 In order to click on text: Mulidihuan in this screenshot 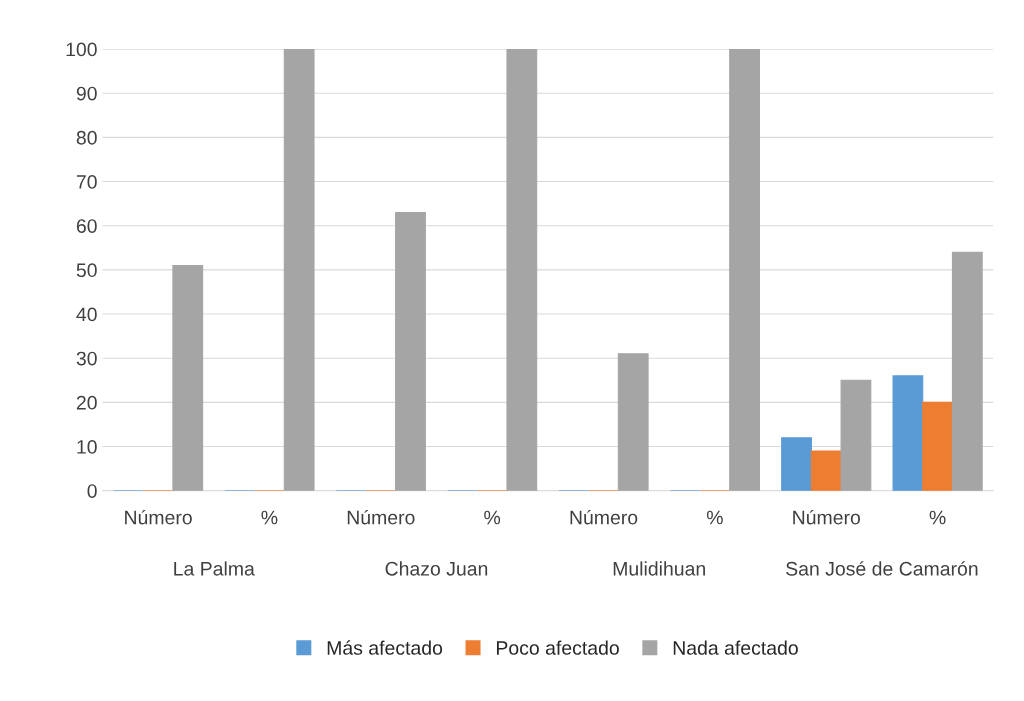, I will do `click(659, 568)`.